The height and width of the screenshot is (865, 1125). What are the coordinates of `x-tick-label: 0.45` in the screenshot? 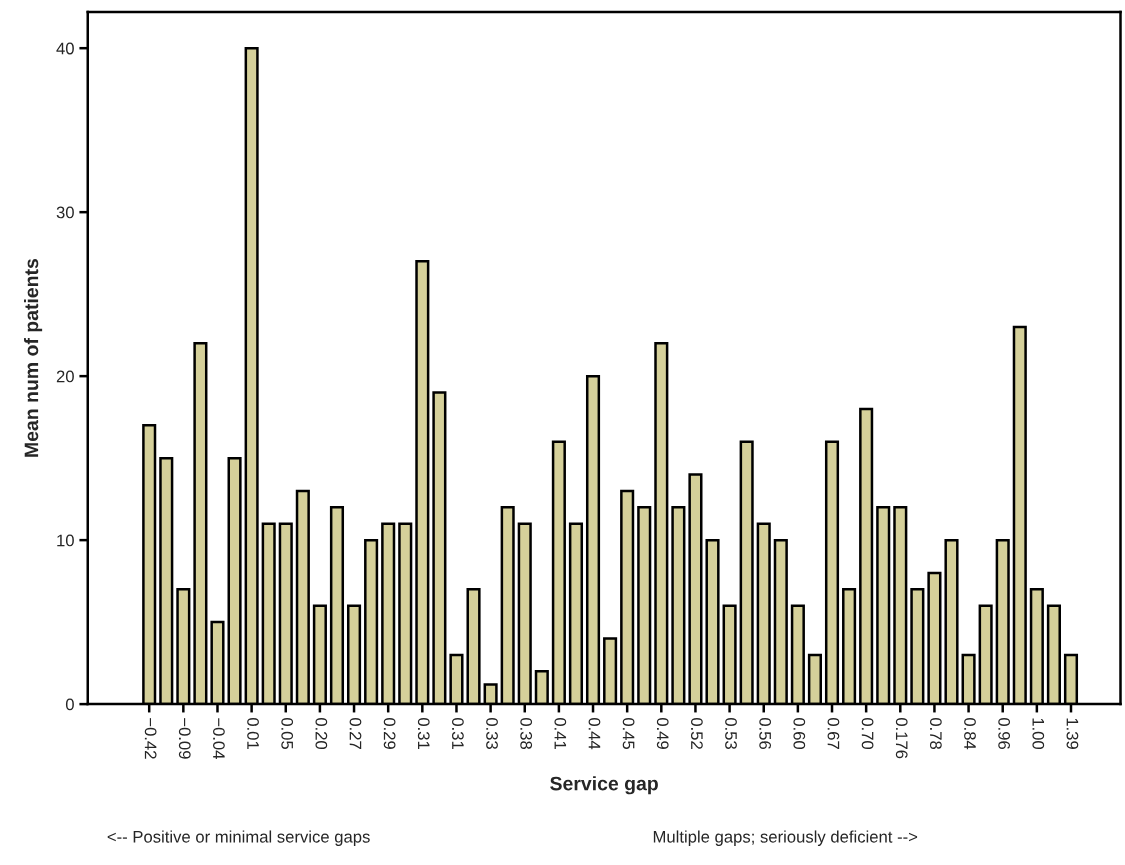 It's located at (628, 733).